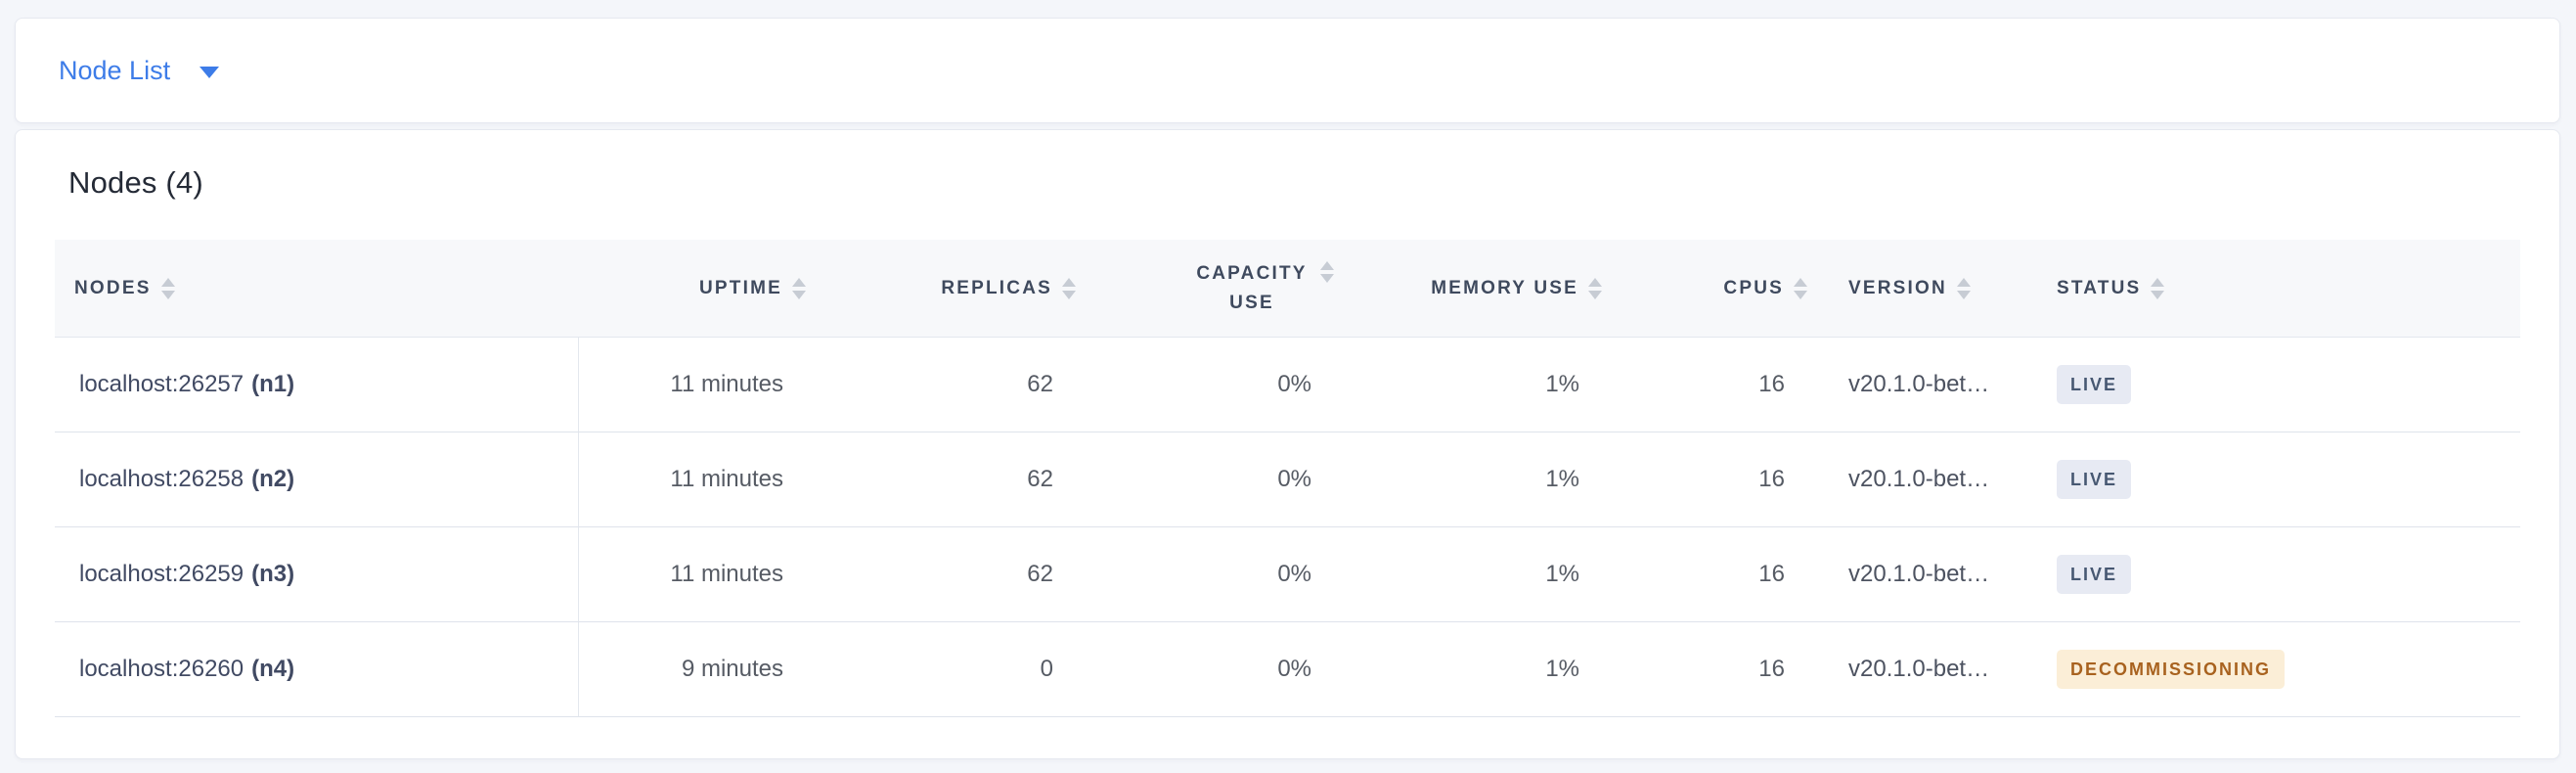 The height and width of the screenshot is (773, 2576). Describe the element at coordinates (1753, 287) in the screenshot. I see `column-header-label: CPUS` at that location.